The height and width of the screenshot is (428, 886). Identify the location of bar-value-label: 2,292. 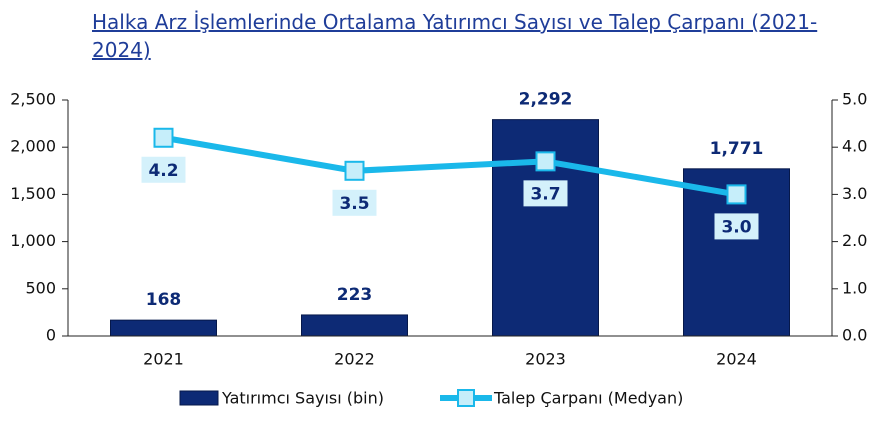
(546, 100).